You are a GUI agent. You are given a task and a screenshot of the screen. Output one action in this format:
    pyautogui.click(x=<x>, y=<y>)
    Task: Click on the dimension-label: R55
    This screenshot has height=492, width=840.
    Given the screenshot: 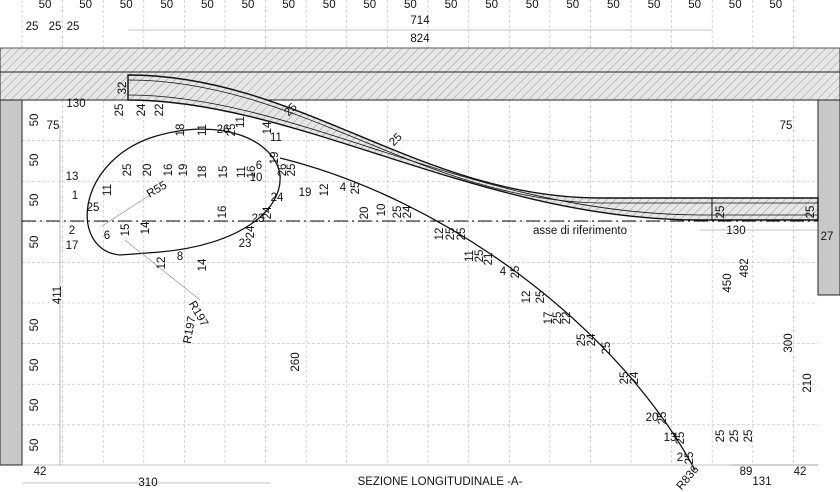 What is the action you would take?
    pyautogui.click(x=157, y=190)
    